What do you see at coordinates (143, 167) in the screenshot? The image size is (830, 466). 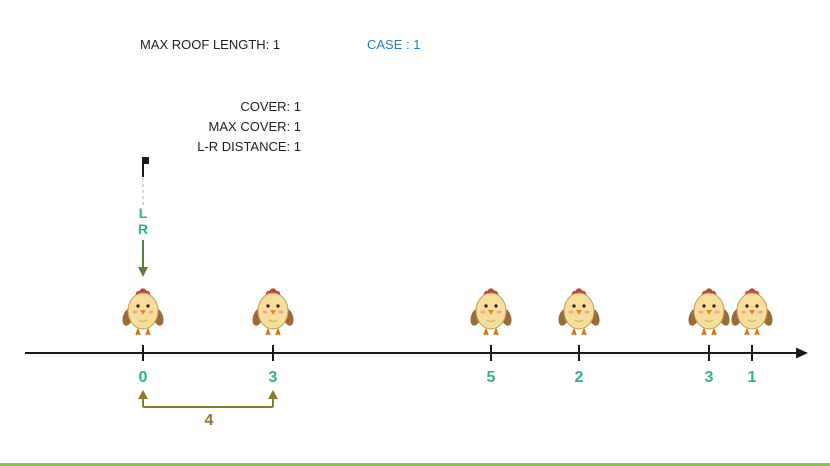 I see `flag-icon` at bounding box center [143, 167].